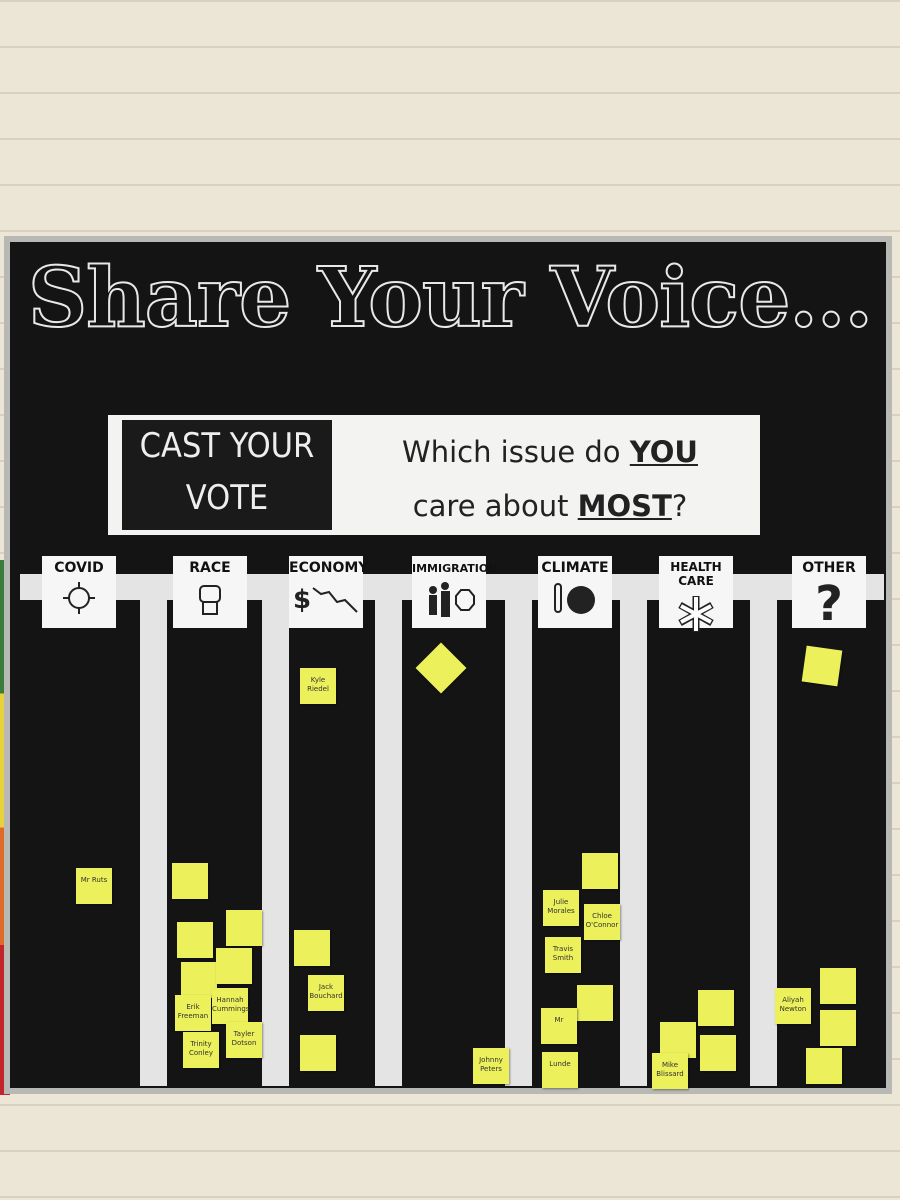 The image size is (900, 1200). Describe the element at coordinates (455, 568) in the screenshot. I see `column-label: IMMIGRATION` at that location.